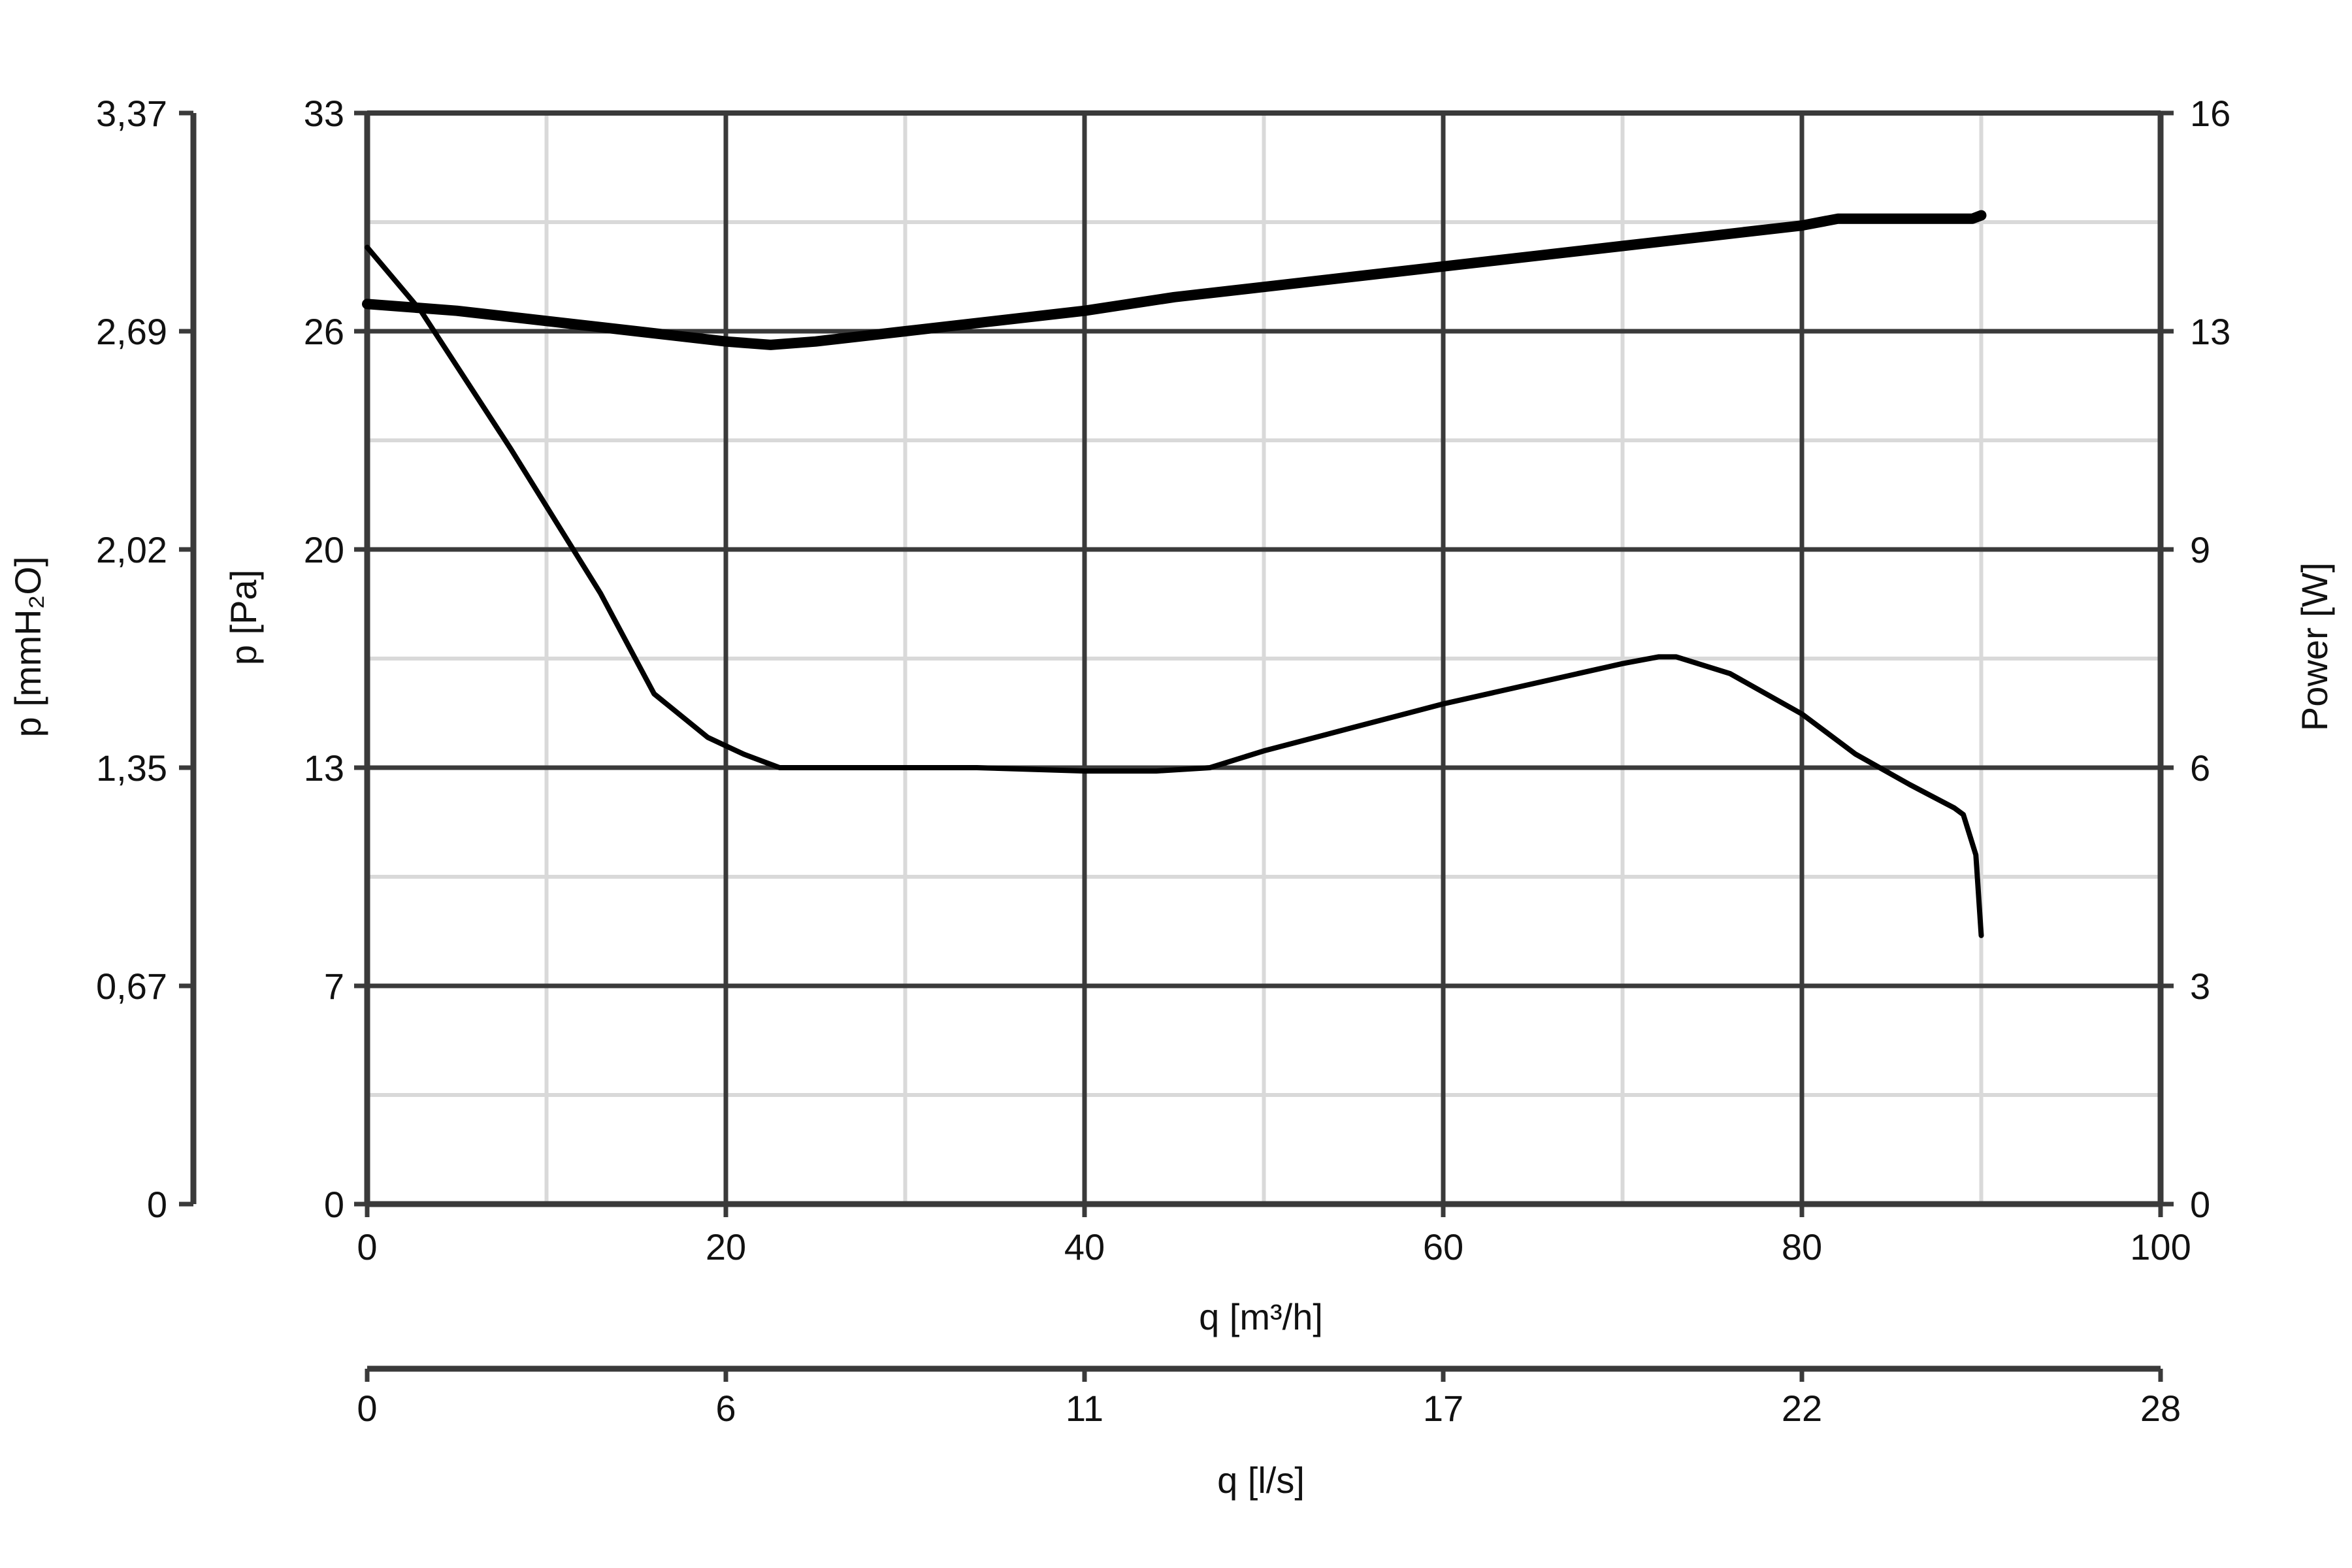 The width and height of the screenshot is (2352, 1568). Describe the element at coordinates (1443, 1408) in the screenshot. I see `x2-tick-label: 17` at that location.